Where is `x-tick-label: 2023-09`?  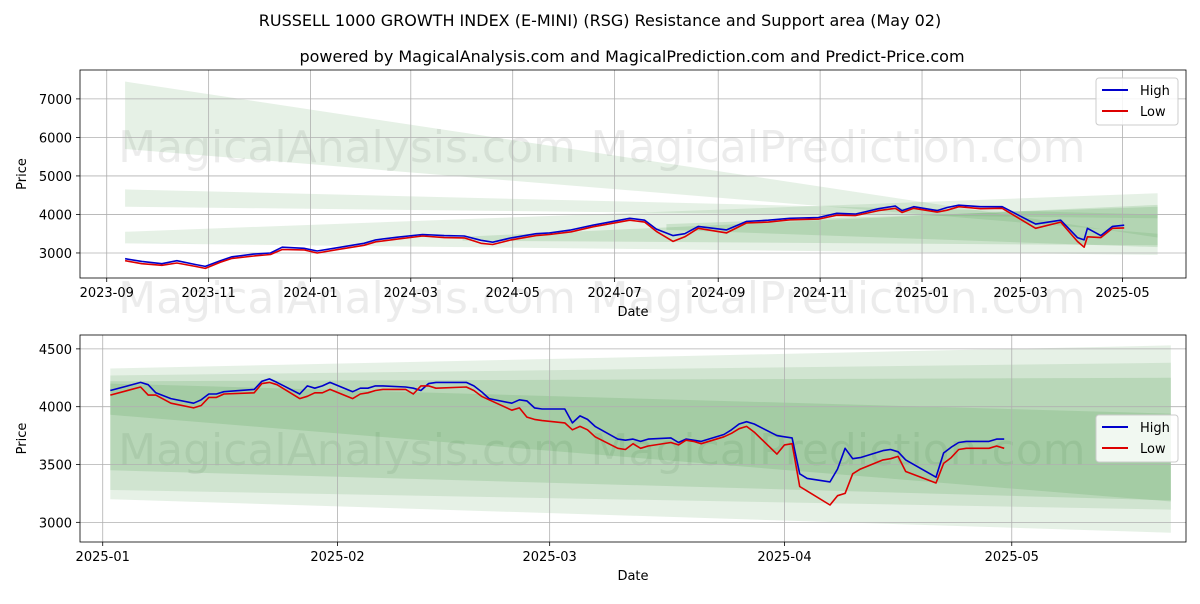 x-tick-label: 2023-09 is located at coordinates (107, 293).